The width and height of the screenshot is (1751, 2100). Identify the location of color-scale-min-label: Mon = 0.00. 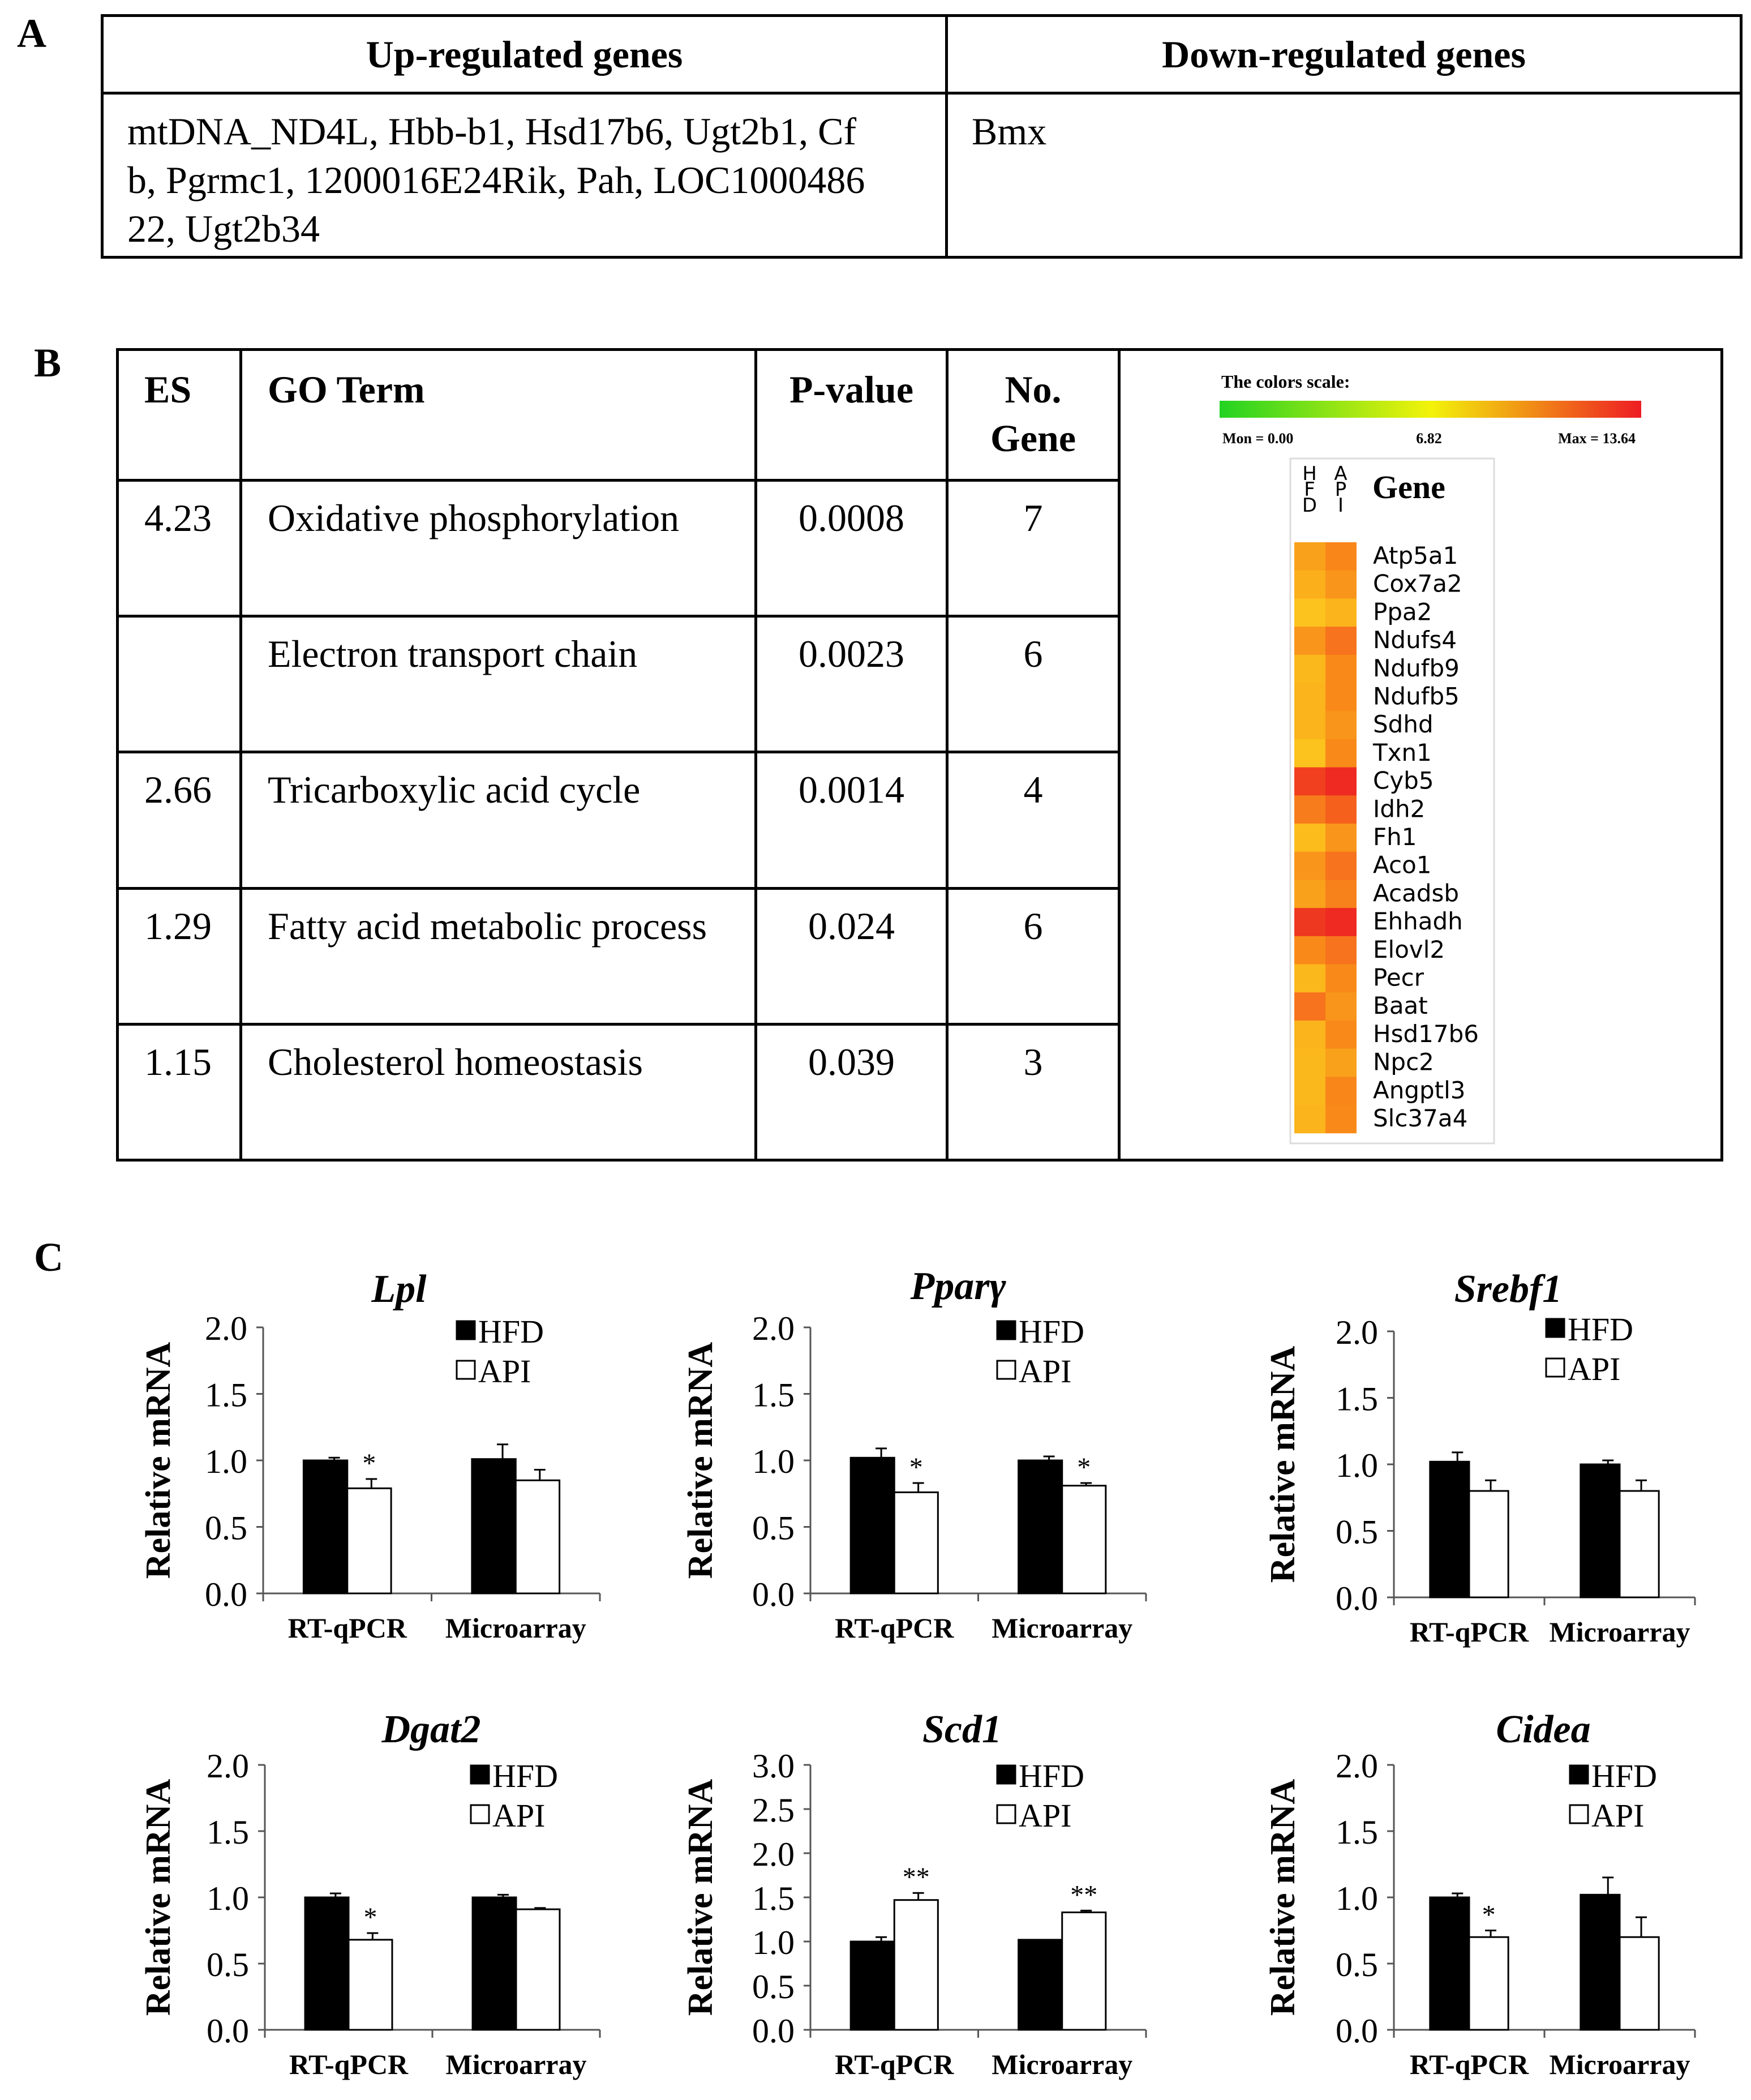
(1257, 438).